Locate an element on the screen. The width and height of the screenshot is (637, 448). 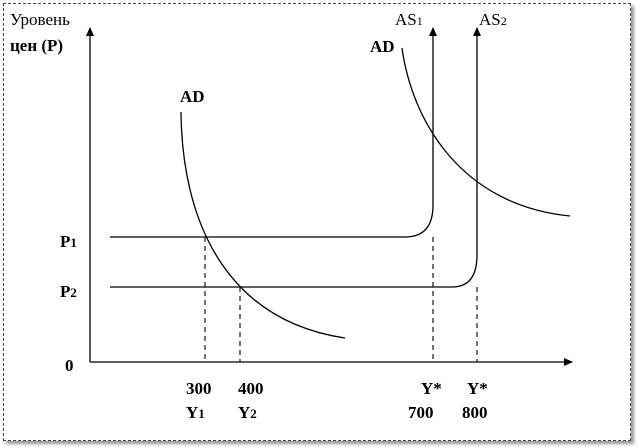
tick-y2: Y2 is located at coordinates (247, 412).